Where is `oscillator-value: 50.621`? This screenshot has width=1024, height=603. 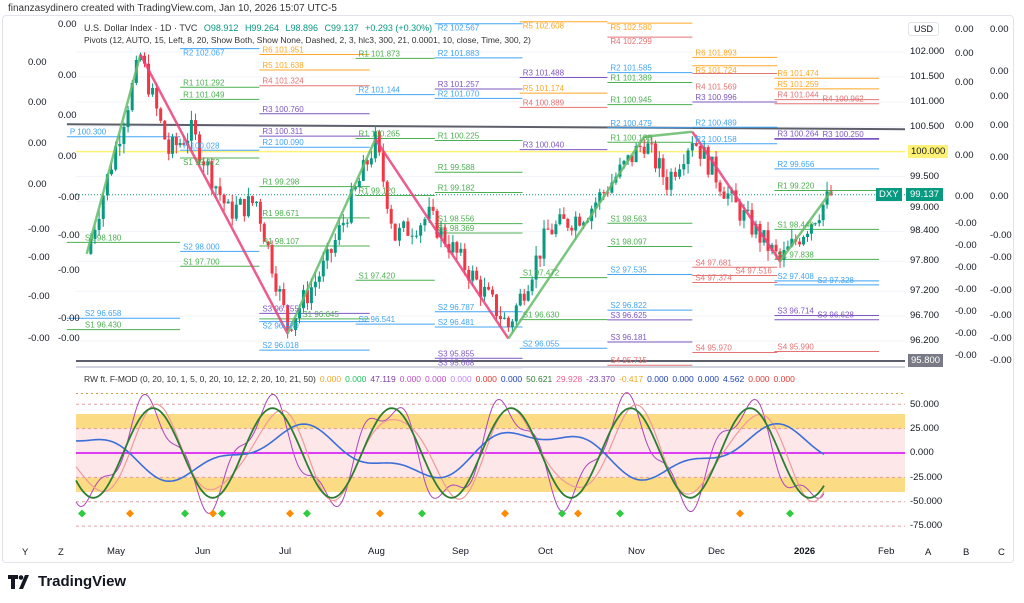 oscillator-value: 50.621 is located at coordinates (539, 379).